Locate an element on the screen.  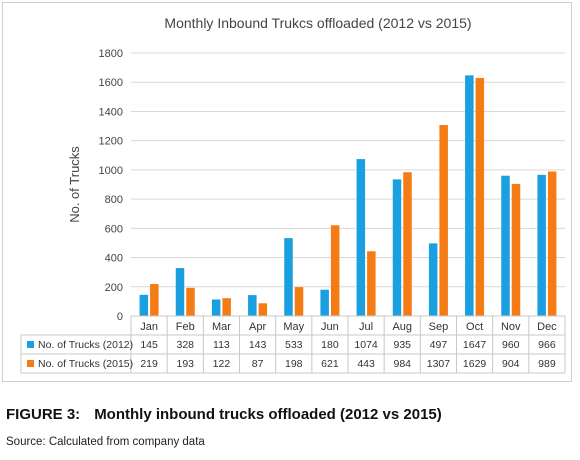
data-label: 966 is located at coordinates (547, 345).